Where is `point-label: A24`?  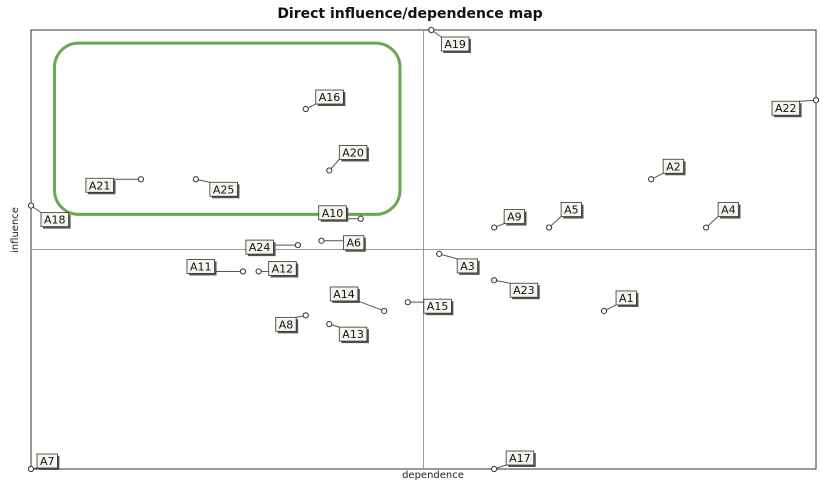
point-label: A24 is located at coordinates (260, 247).